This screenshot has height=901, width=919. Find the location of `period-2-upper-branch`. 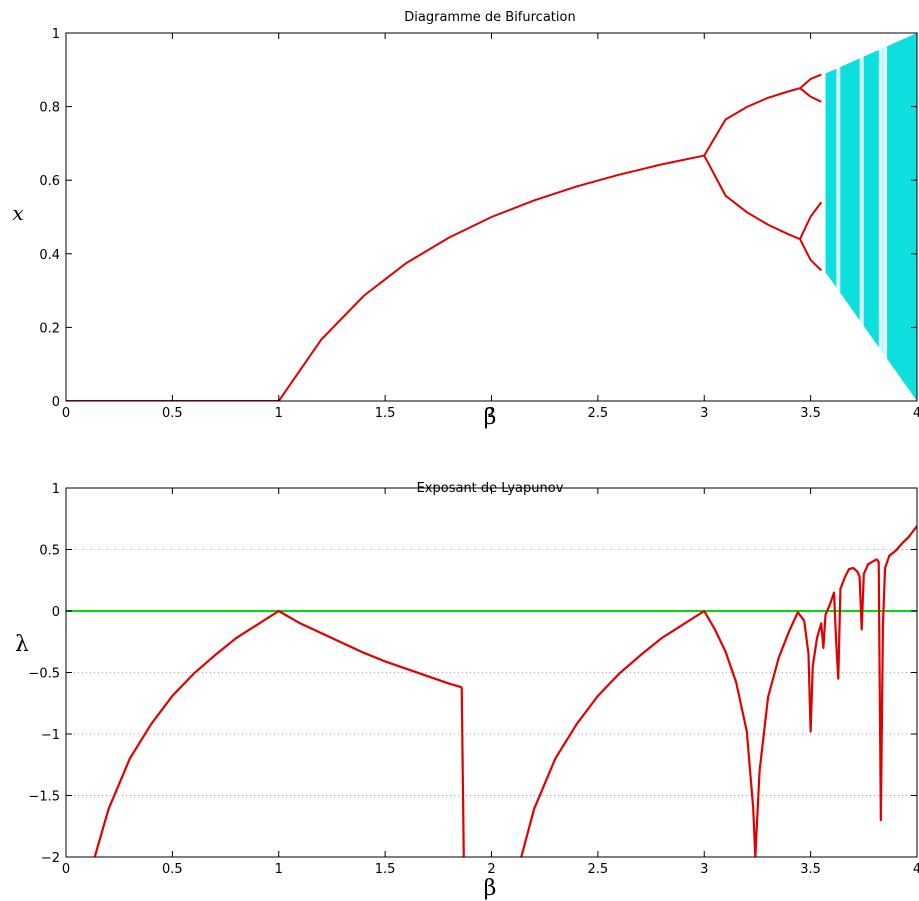

period-2-upper-branch is located at coordinates (752, 122).